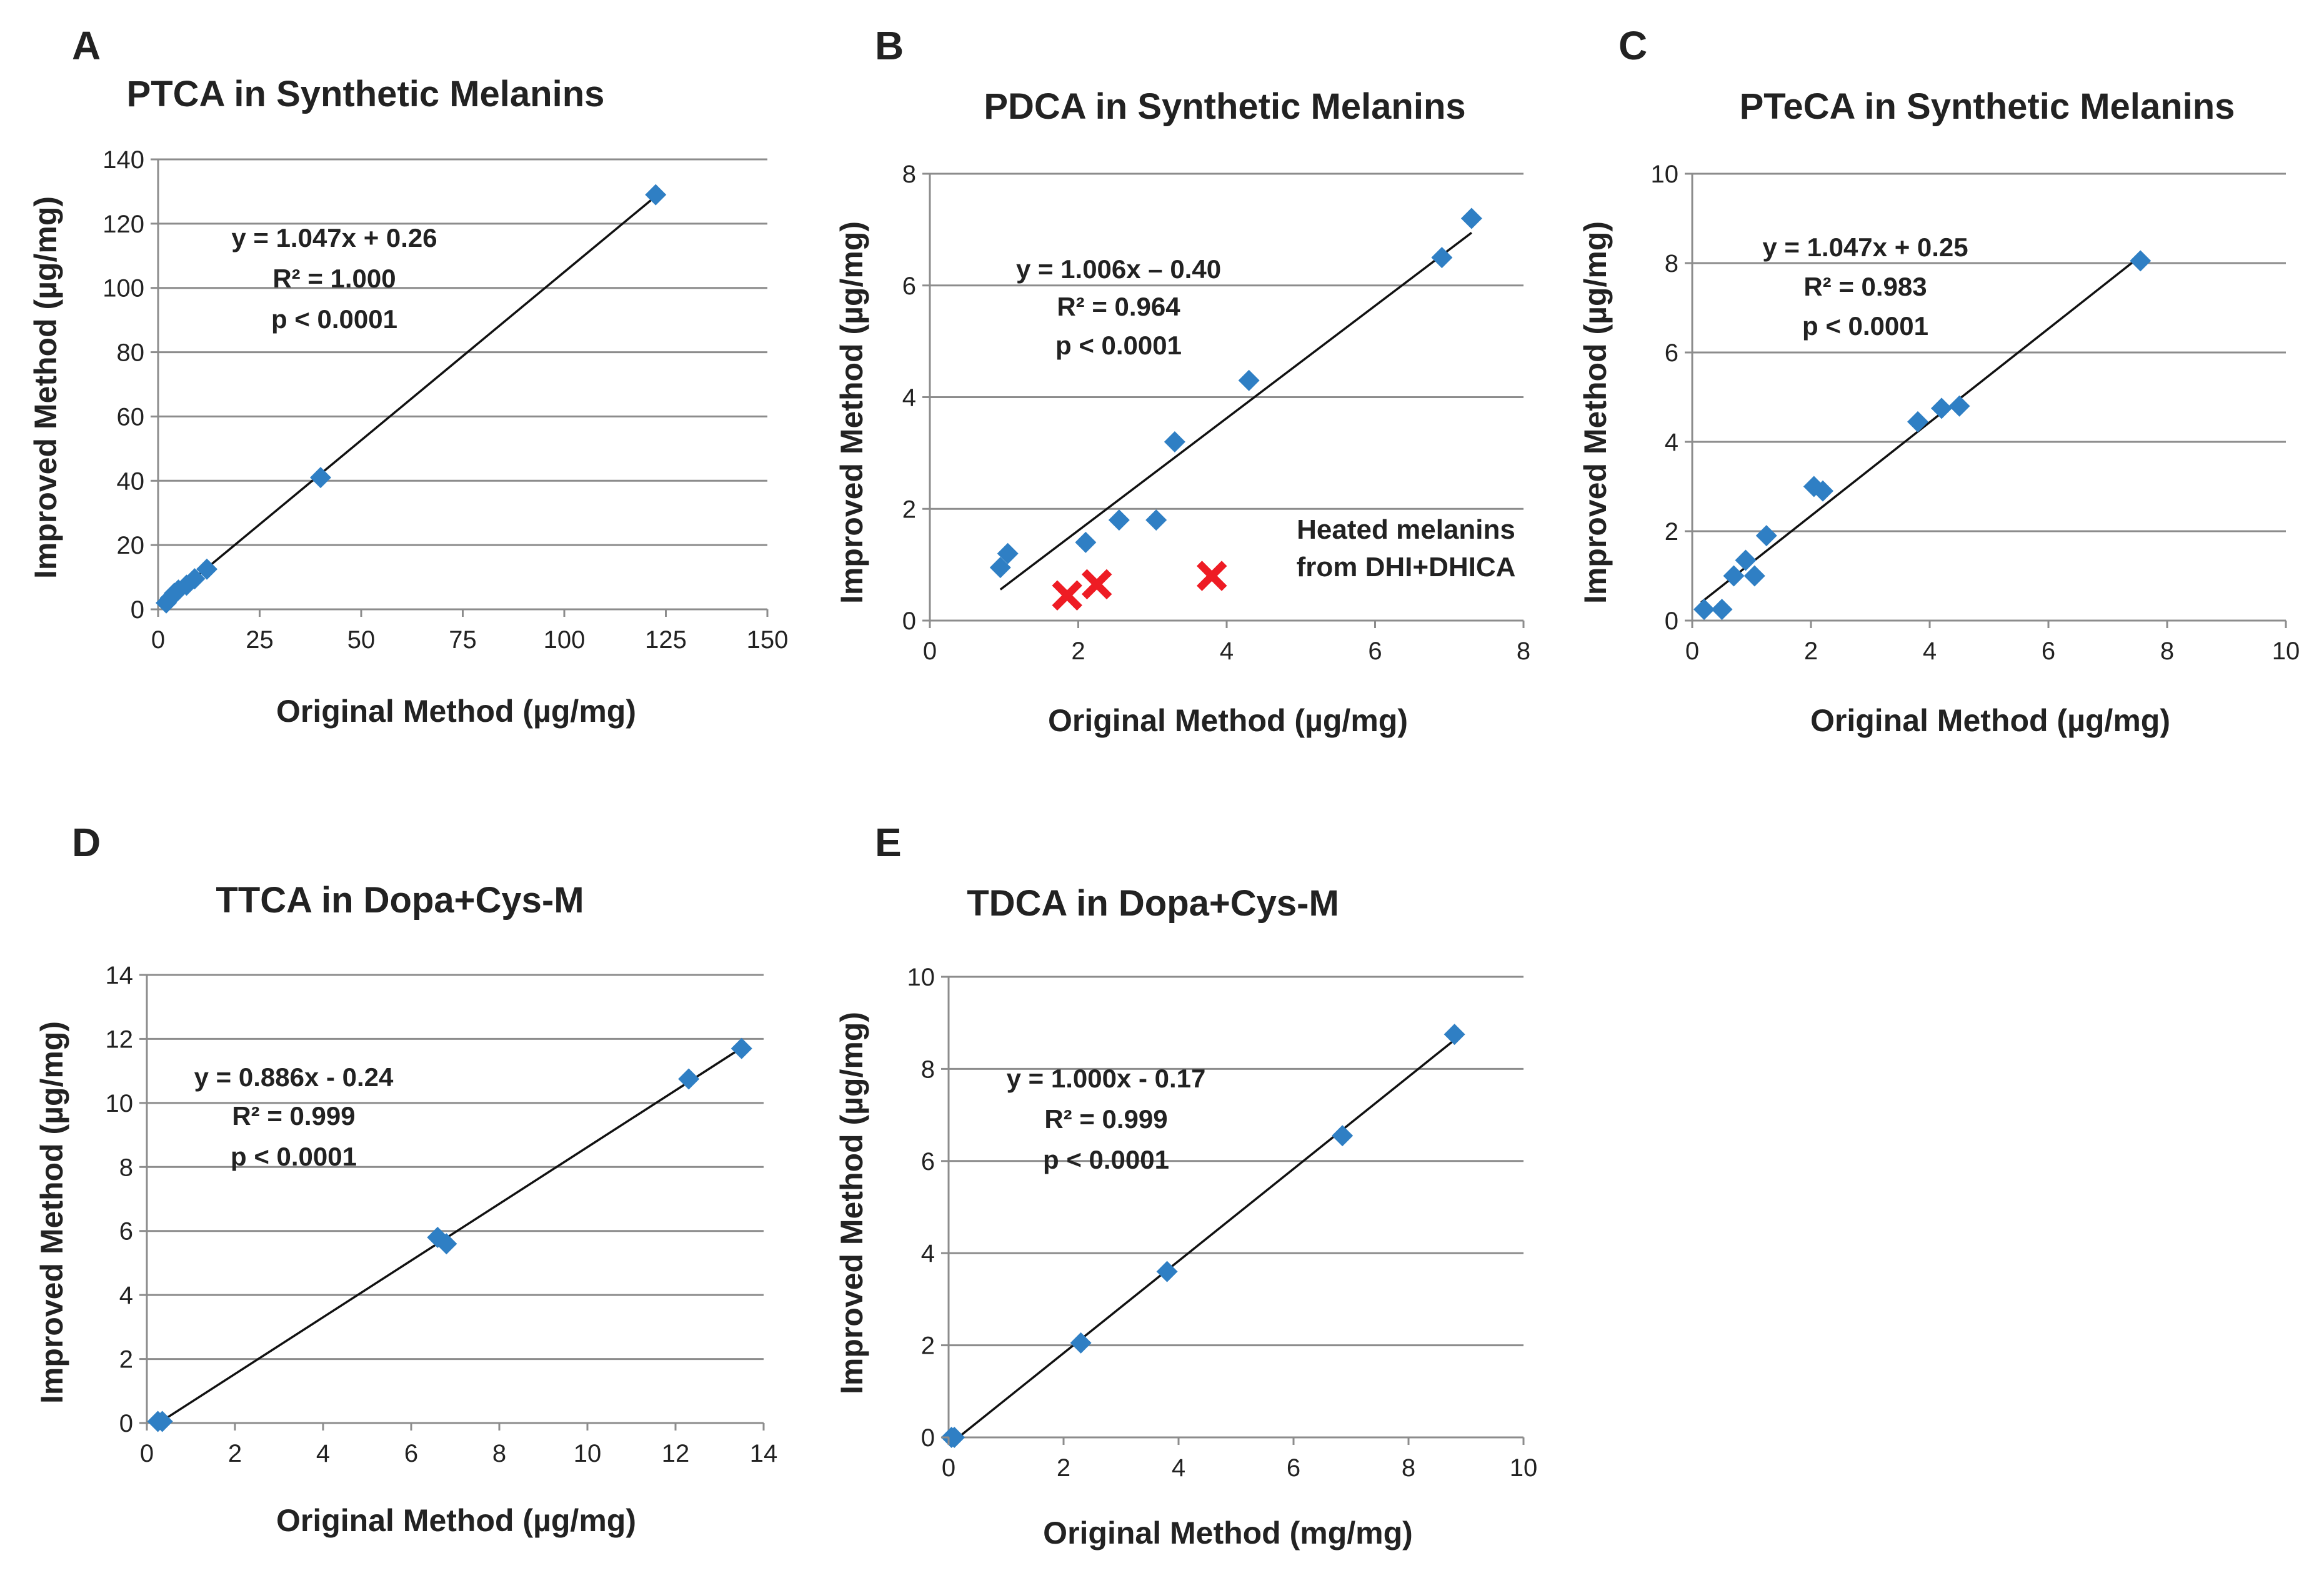 The width and height of the screenshot is (2324, 1573). Describe the element at coordinates (851, 412) in the screenshot. I see `y-axis-title-b: Improved Method (µg/mg)` at that location.